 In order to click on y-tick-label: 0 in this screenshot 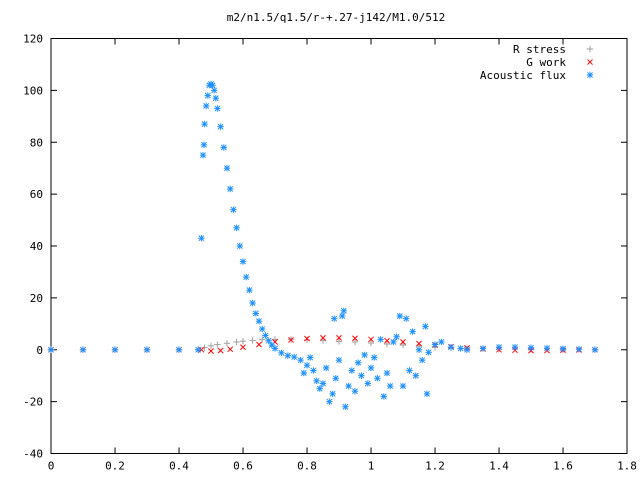, I will do `click(39, 350)`.